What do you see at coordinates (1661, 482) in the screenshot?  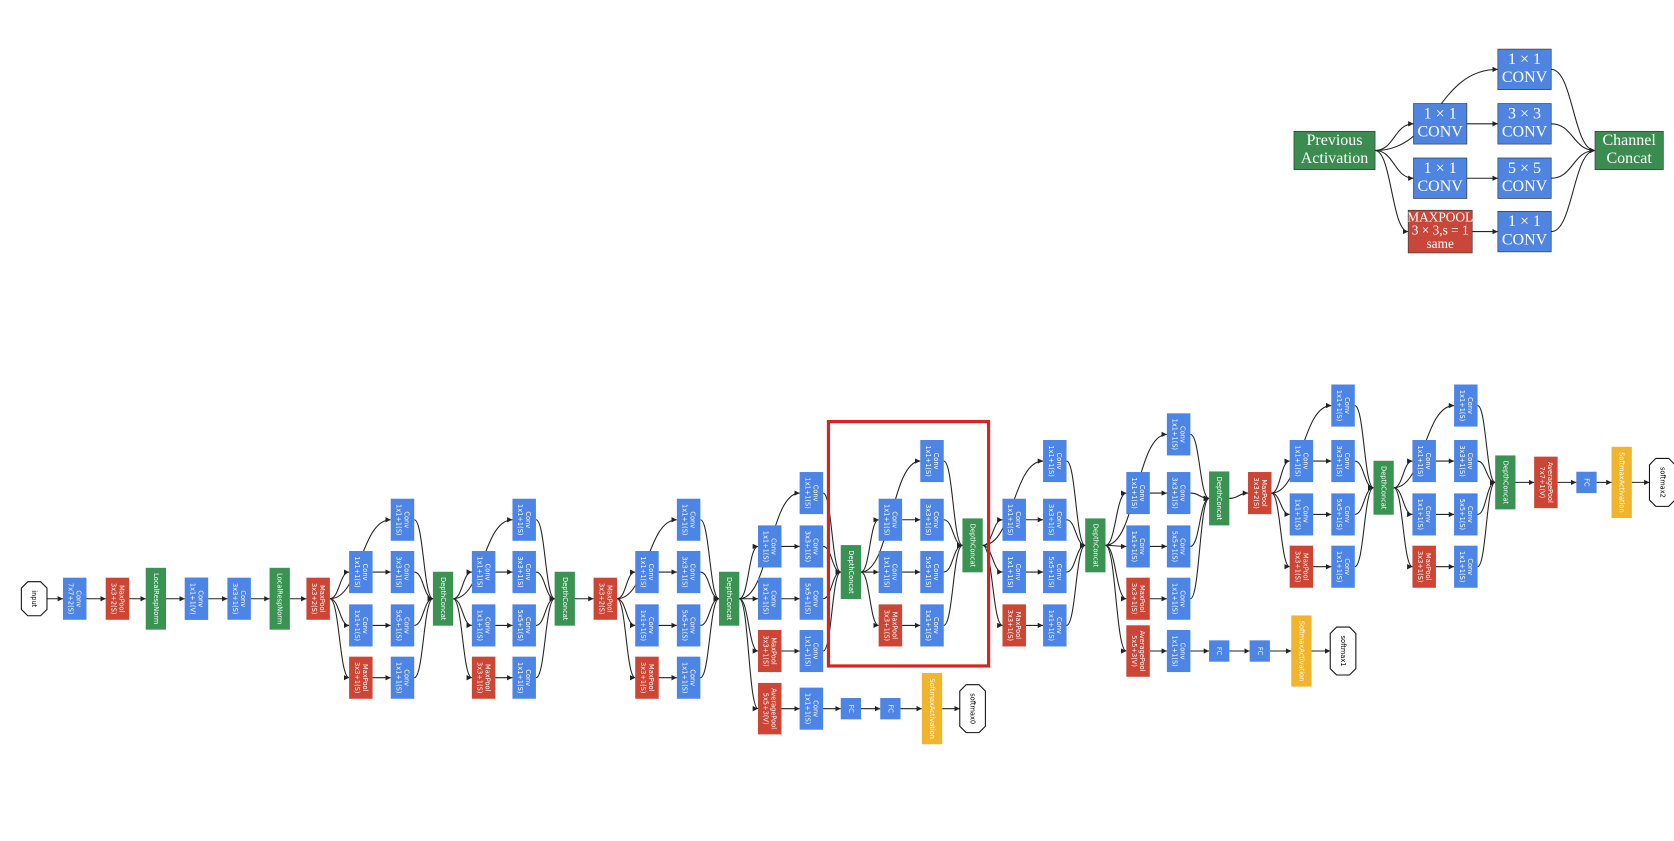 I see `io-node` at bounding box center [1661, 482].